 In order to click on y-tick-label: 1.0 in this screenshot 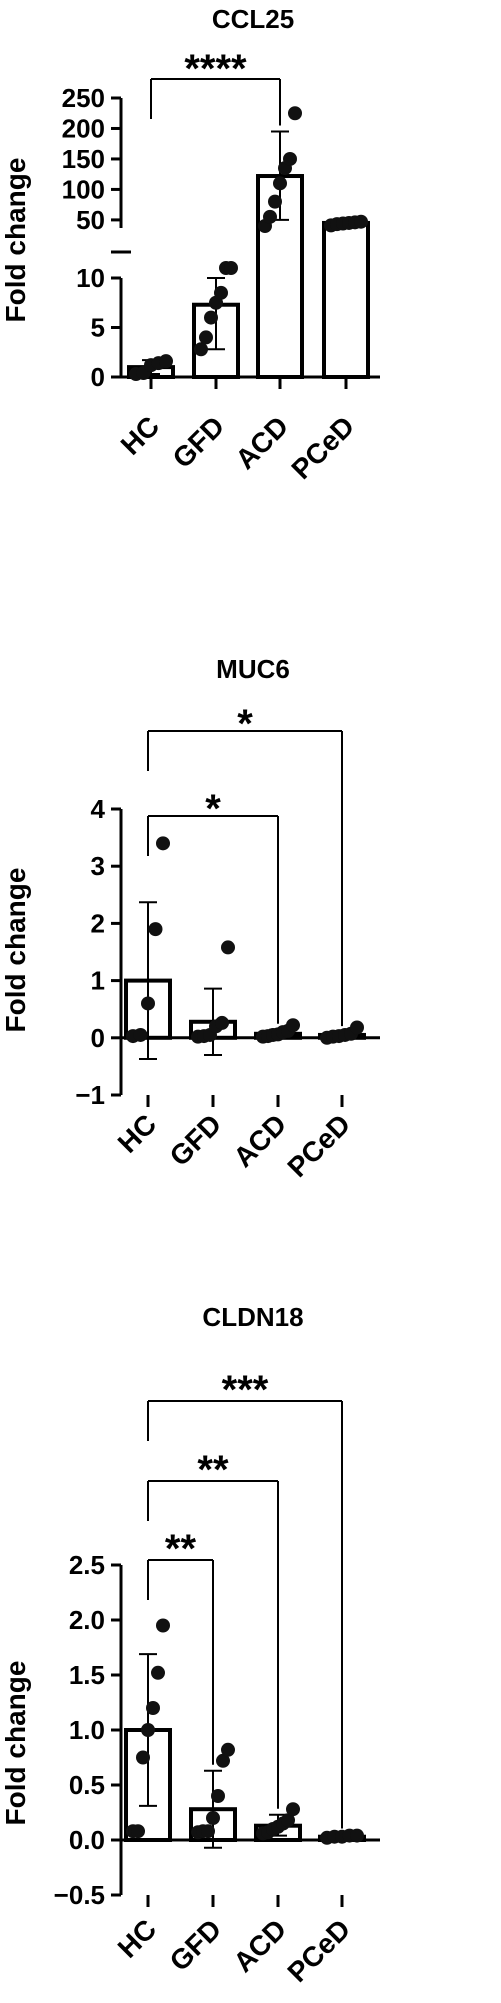, I will do `click(87, 1730)`.